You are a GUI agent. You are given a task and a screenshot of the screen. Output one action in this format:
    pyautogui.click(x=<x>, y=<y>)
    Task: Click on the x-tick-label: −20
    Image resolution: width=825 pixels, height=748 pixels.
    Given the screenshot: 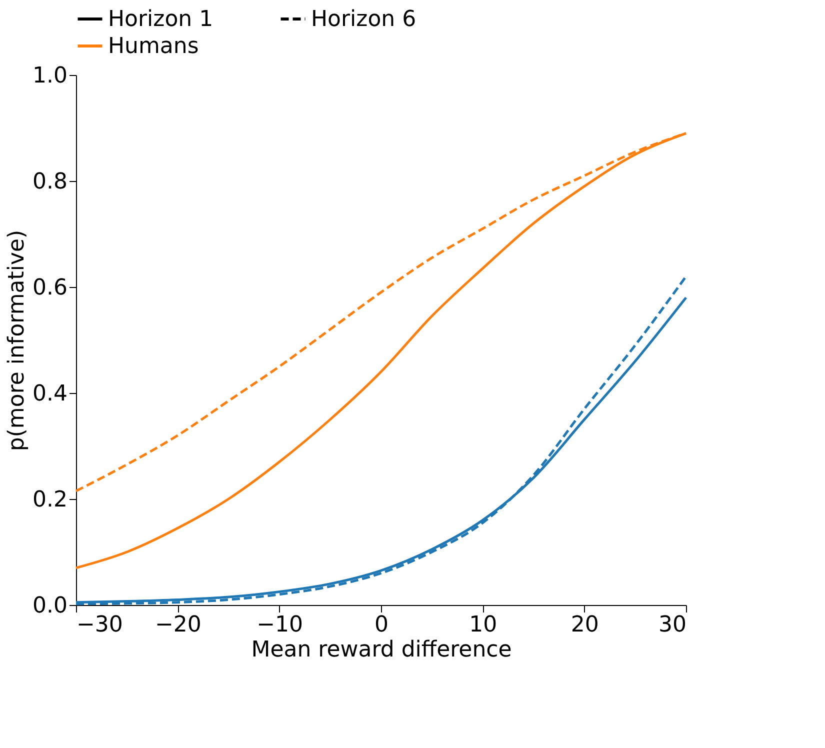 What is the action you would take?
    pyautogui.click(x=178, y=625)
    